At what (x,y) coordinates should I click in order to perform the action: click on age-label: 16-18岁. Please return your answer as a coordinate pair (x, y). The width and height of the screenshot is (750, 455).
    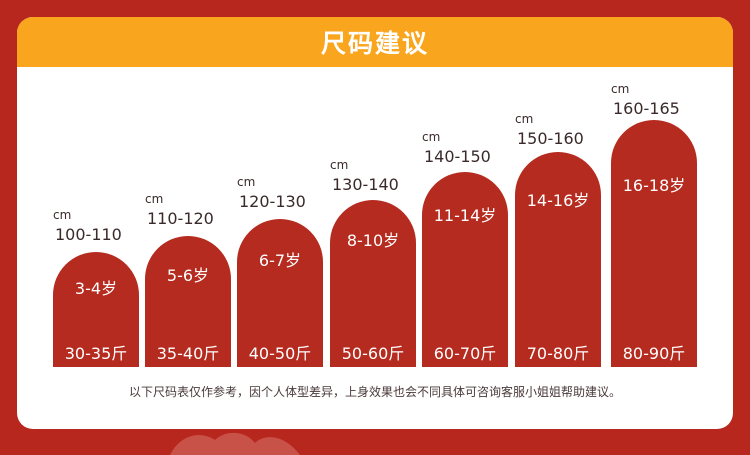
    Looking at the image, I should click on (654, 185).